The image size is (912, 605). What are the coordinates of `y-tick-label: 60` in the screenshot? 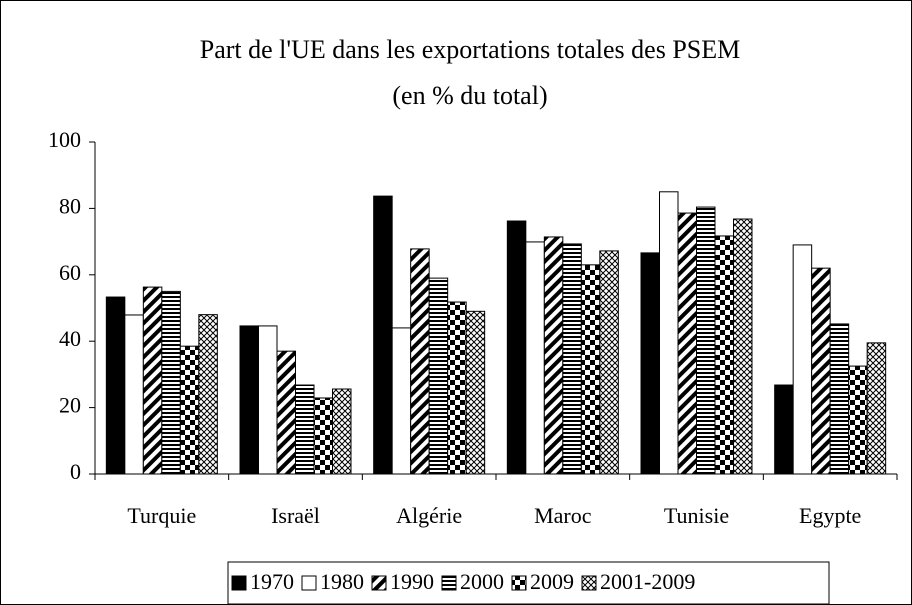 It's located at (70, 272).